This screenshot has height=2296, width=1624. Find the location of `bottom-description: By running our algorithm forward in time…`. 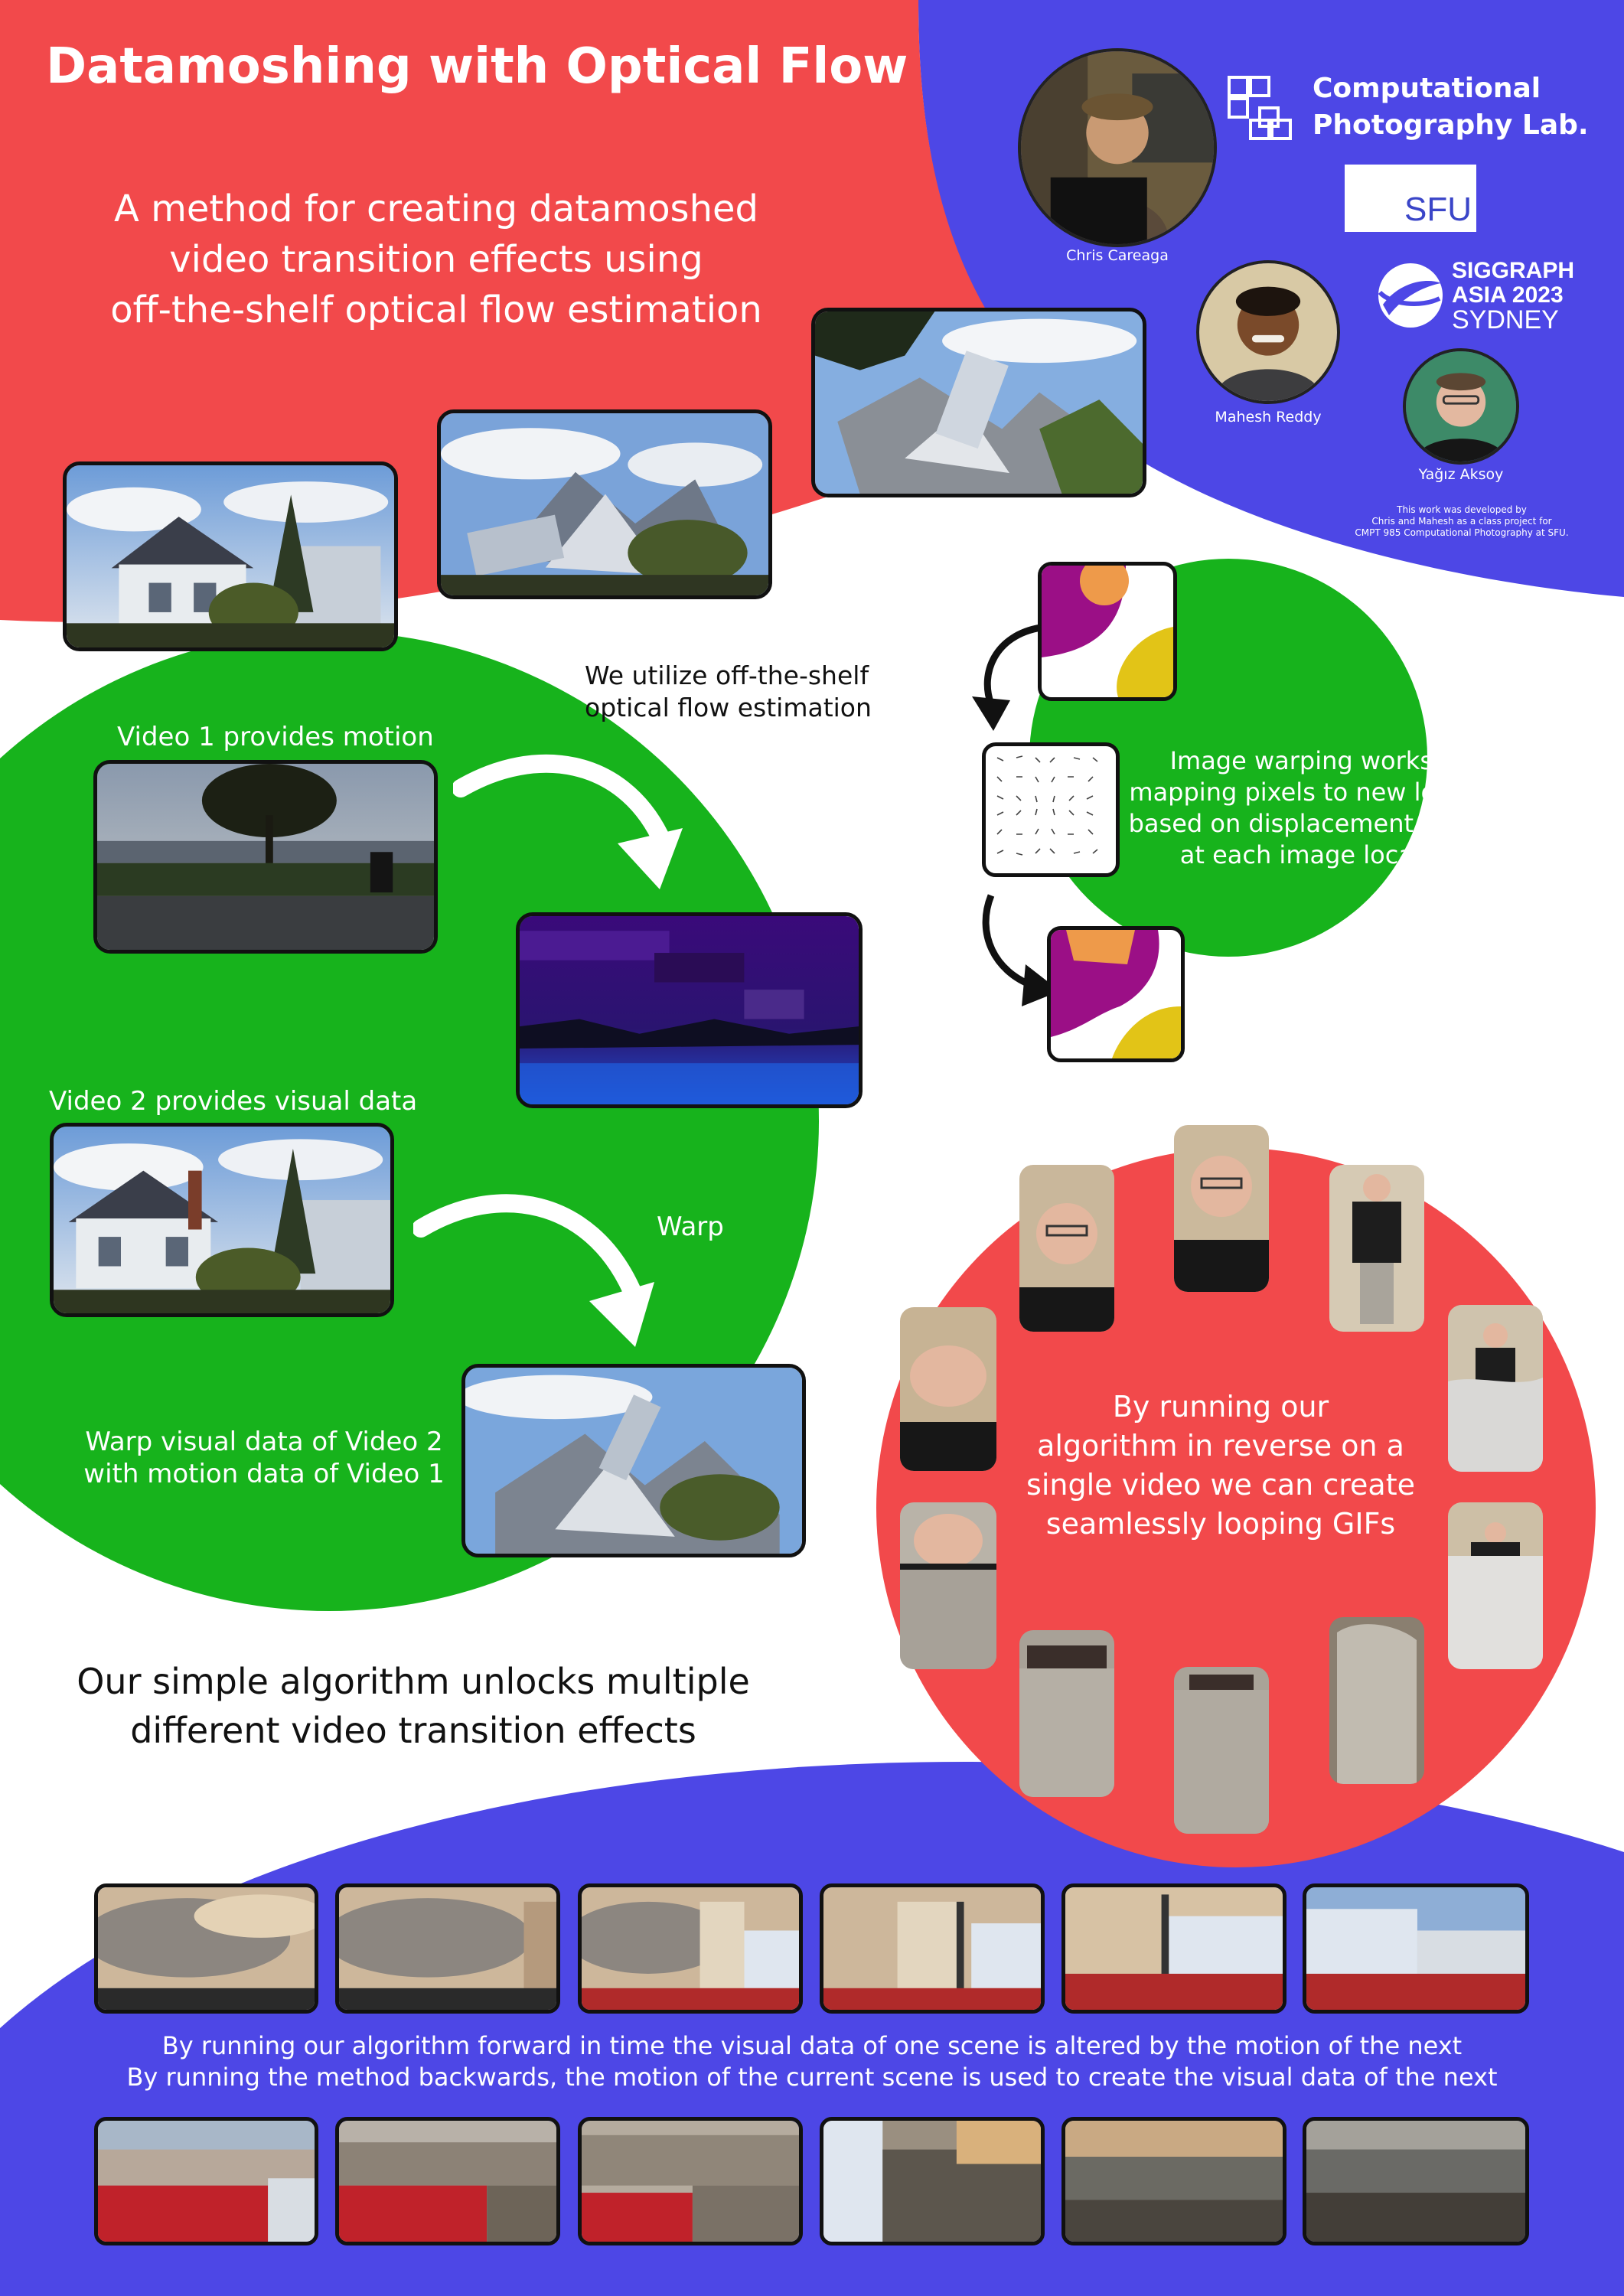

bottom-description: By running our algorithm forward in time… is located at coordinates (812, 2061).